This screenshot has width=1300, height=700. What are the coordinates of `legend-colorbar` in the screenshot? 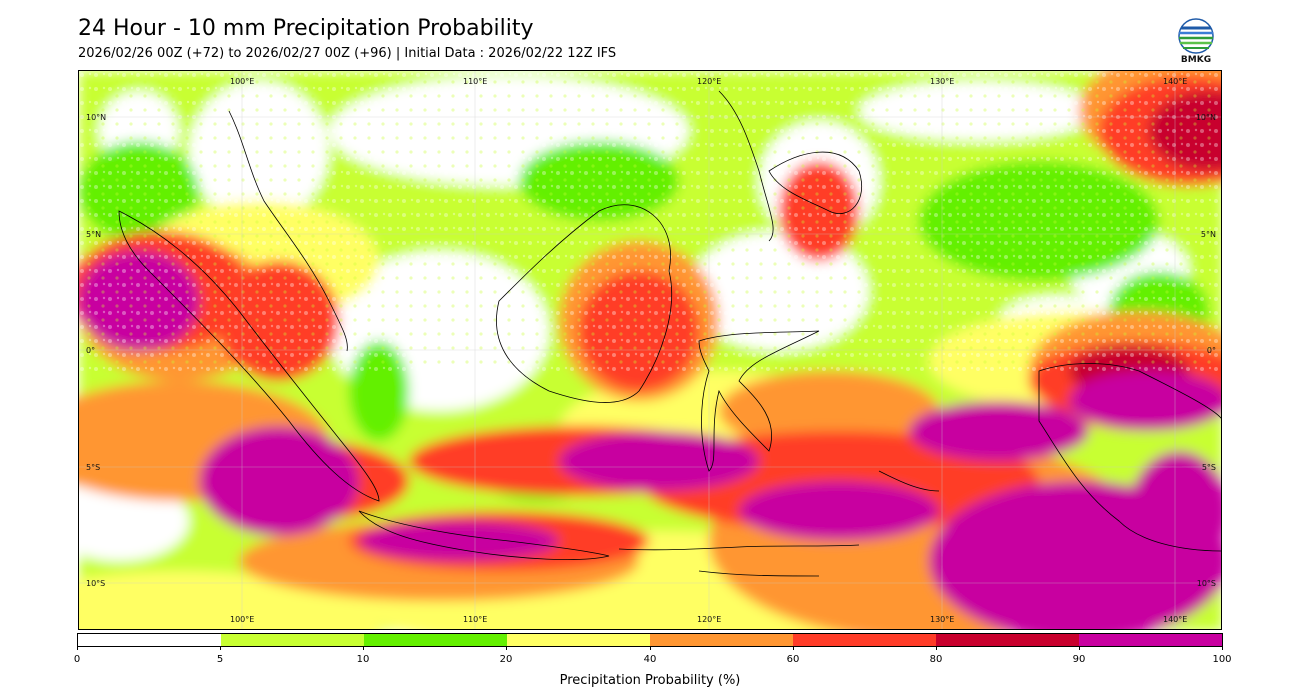 It's located at (650, 640).